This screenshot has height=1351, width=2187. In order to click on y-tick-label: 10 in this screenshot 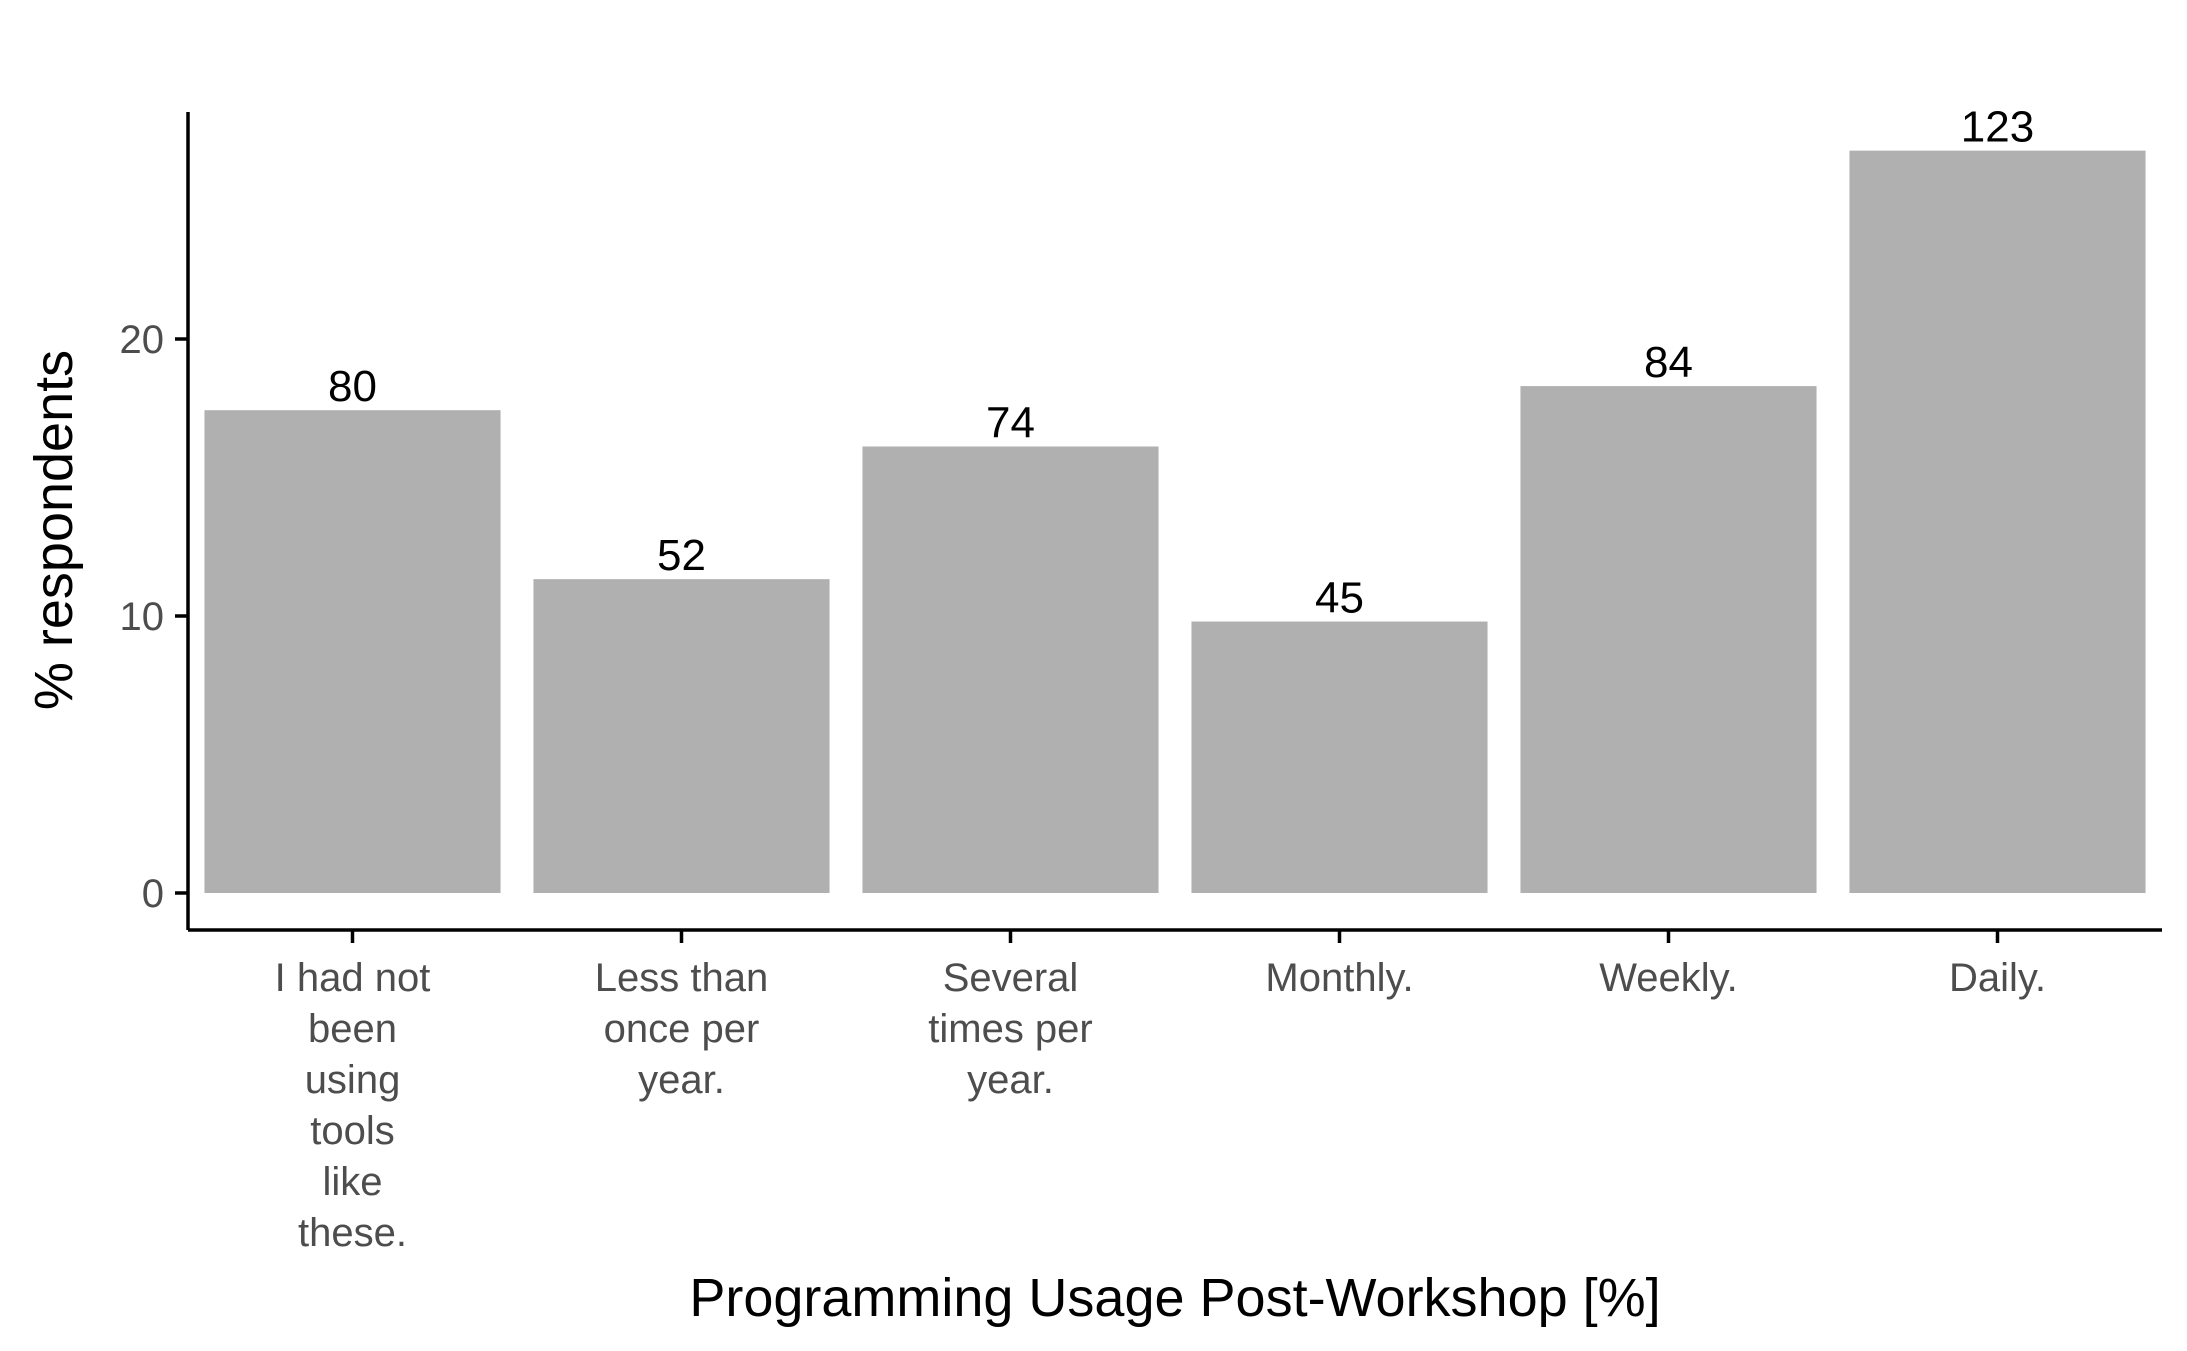, I will do `click(142, 617)`.